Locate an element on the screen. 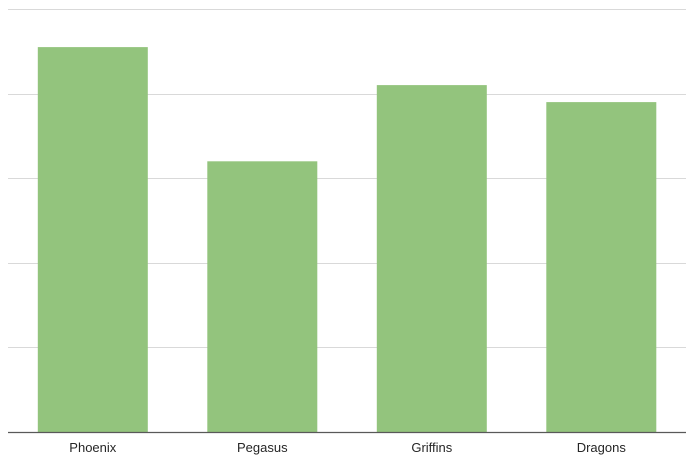 The height and width of the screenshot is (455, 686). x-tick-label-dragons: Dragons is located at coordinates (602, 447).